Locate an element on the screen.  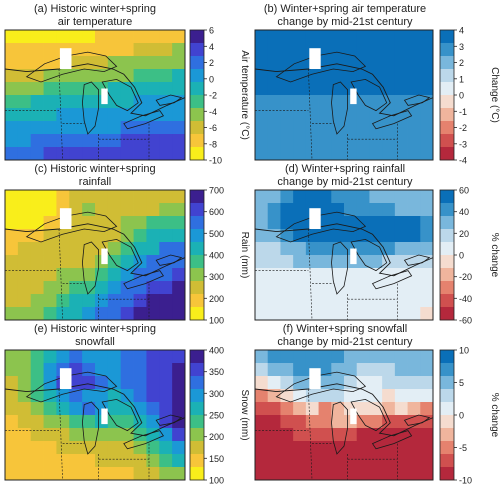
lake-erie is located at coordinates (392, 440).